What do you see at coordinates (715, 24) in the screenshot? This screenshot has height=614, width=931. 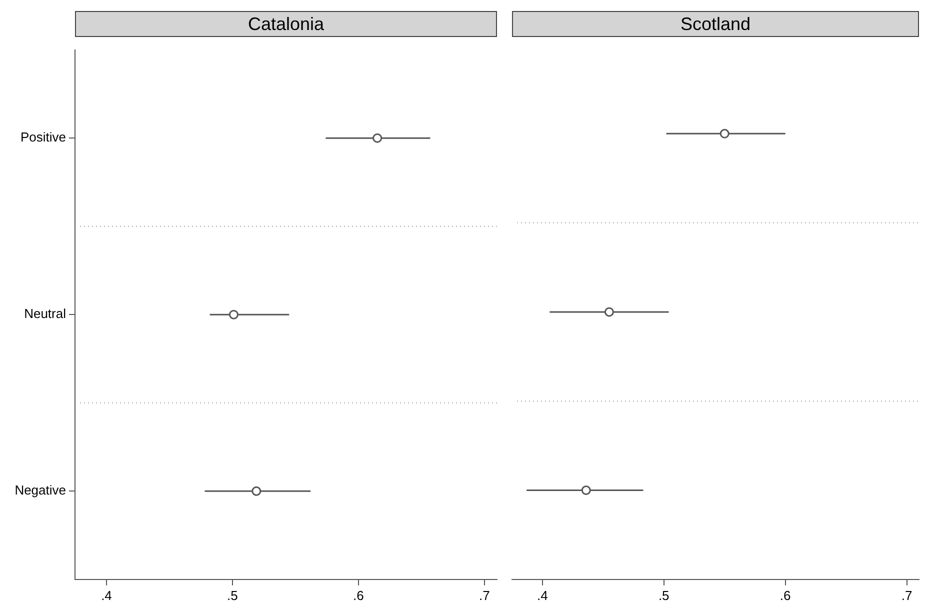 I see `chart-title: Scotland` at bounding box center [715, 24].